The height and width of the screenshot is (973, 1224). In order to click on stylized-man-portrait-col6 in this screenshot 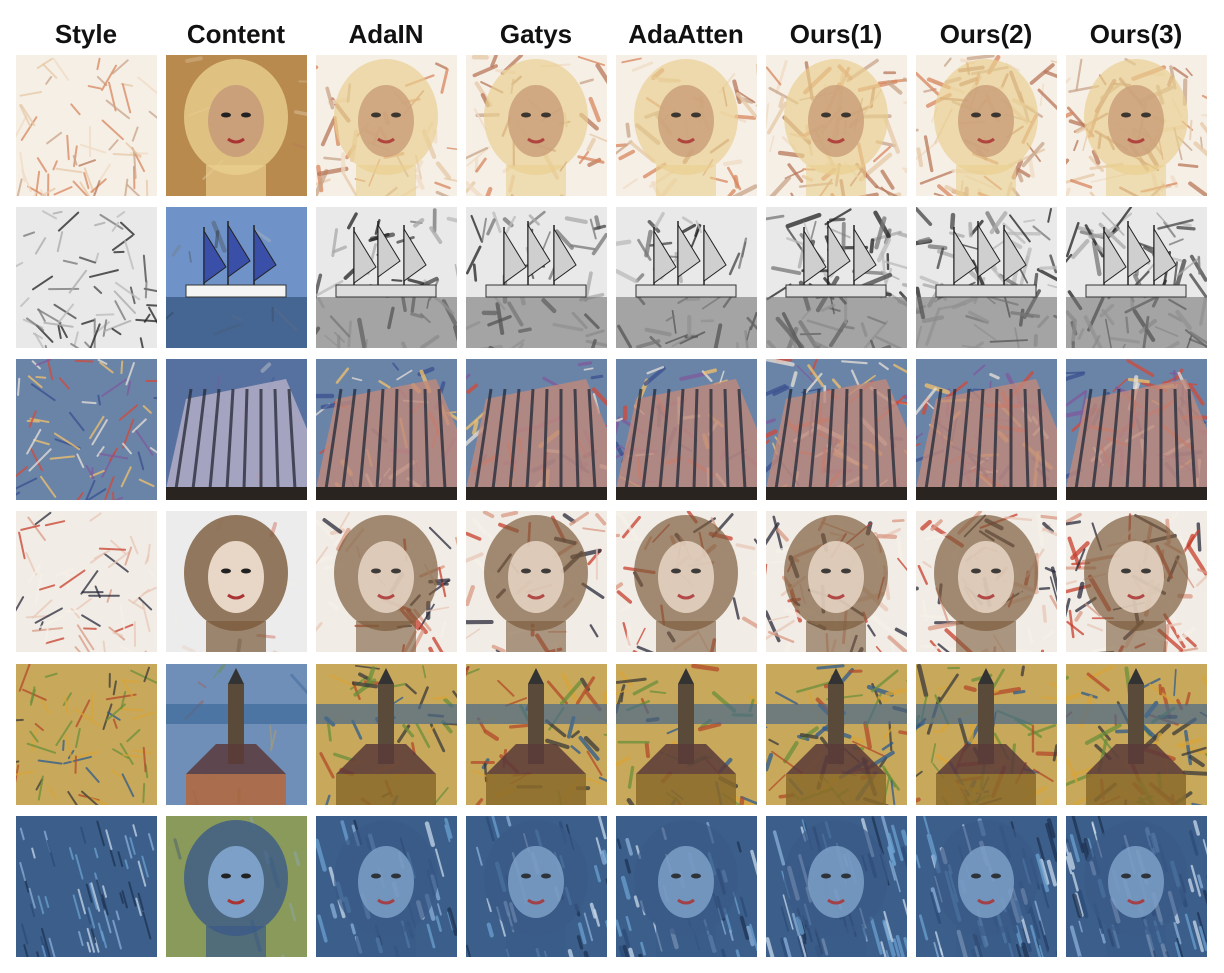, I will do `click(986, 581)`.